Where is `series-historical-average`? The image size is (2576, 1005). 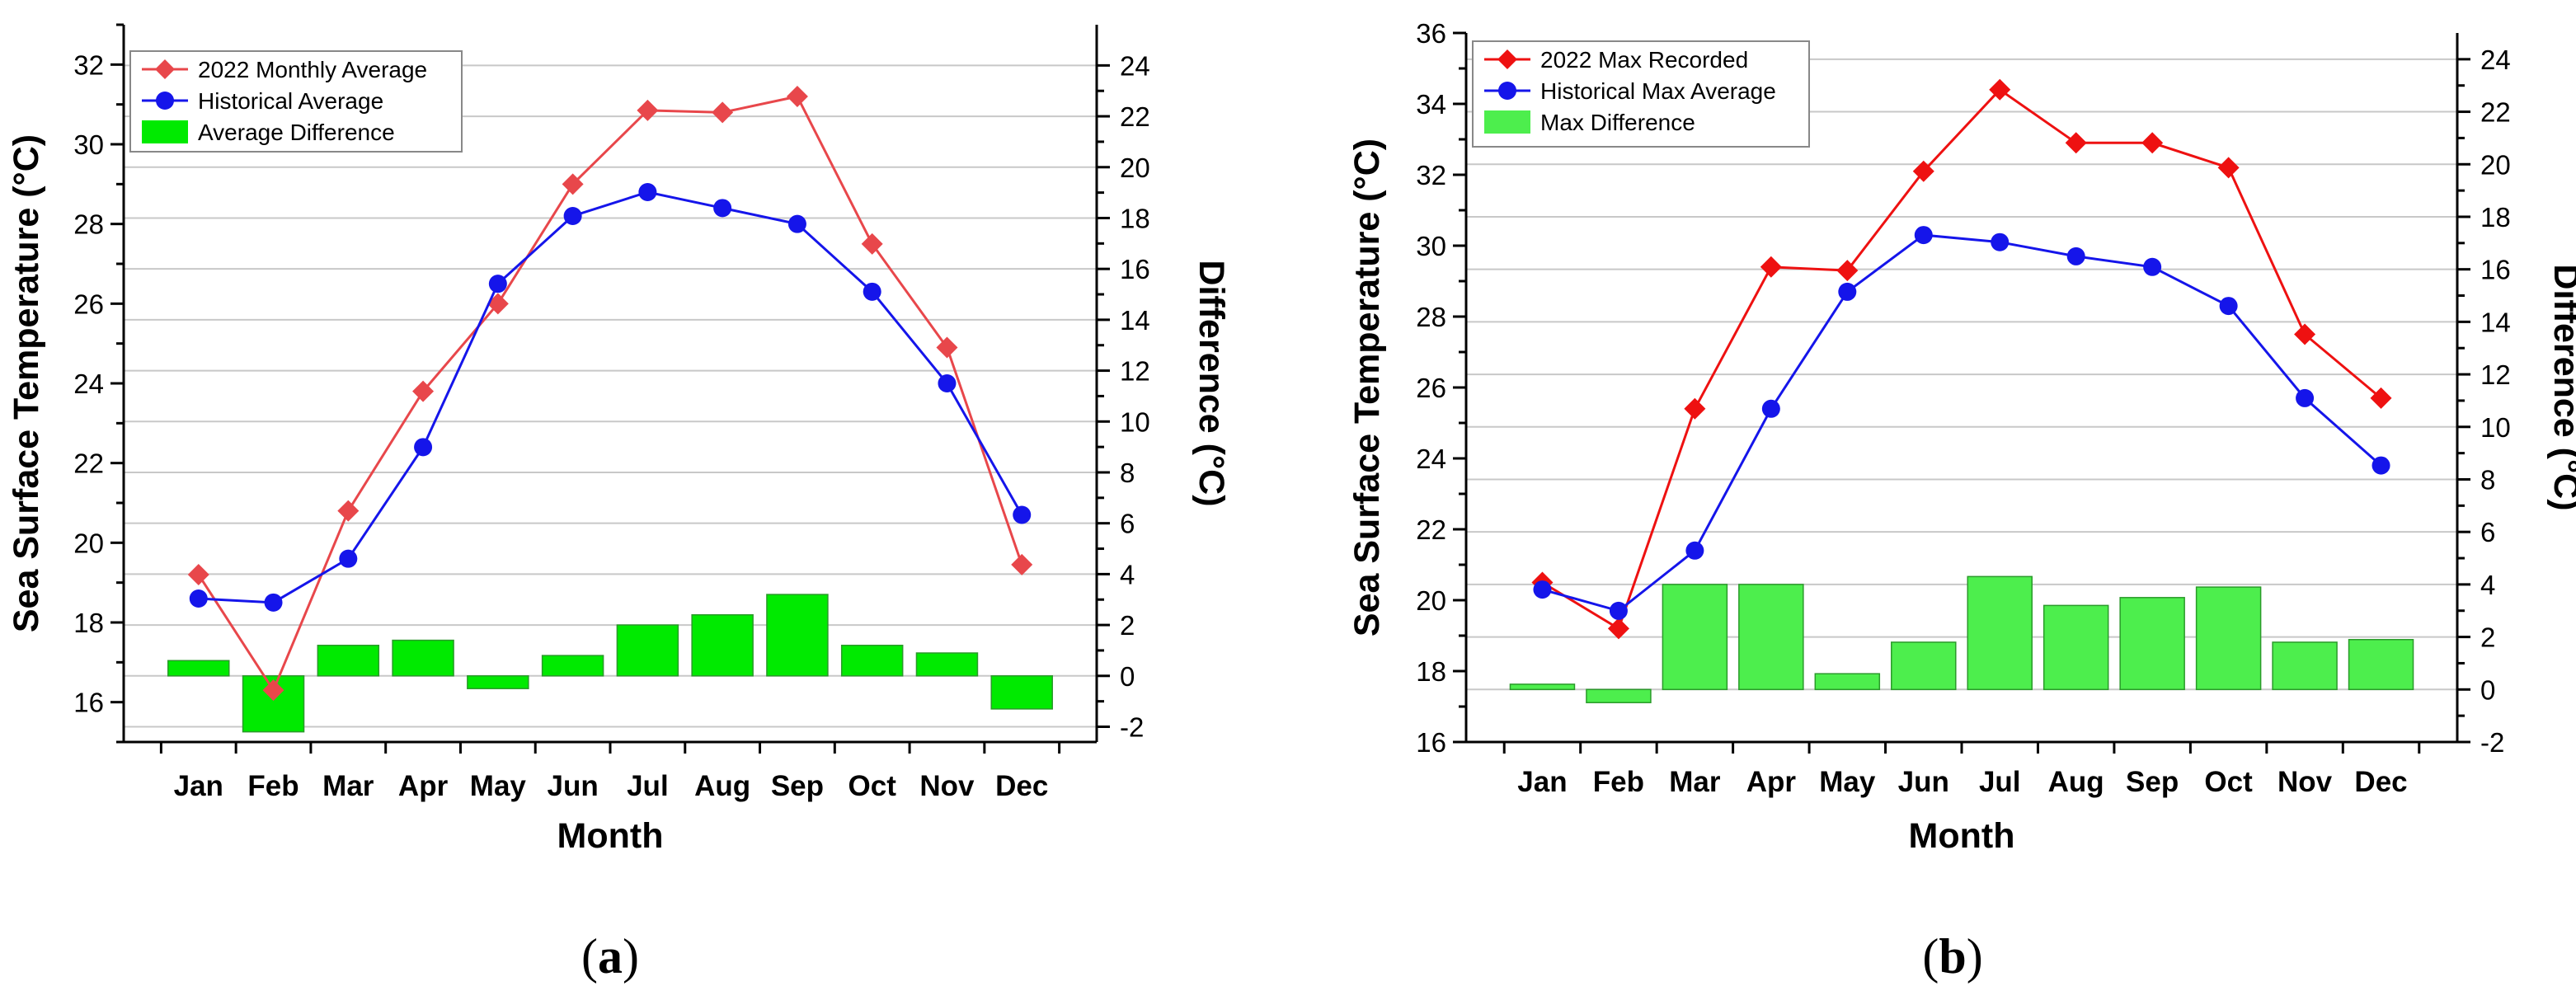 series-historical-average is located at coordinates (610, 397).